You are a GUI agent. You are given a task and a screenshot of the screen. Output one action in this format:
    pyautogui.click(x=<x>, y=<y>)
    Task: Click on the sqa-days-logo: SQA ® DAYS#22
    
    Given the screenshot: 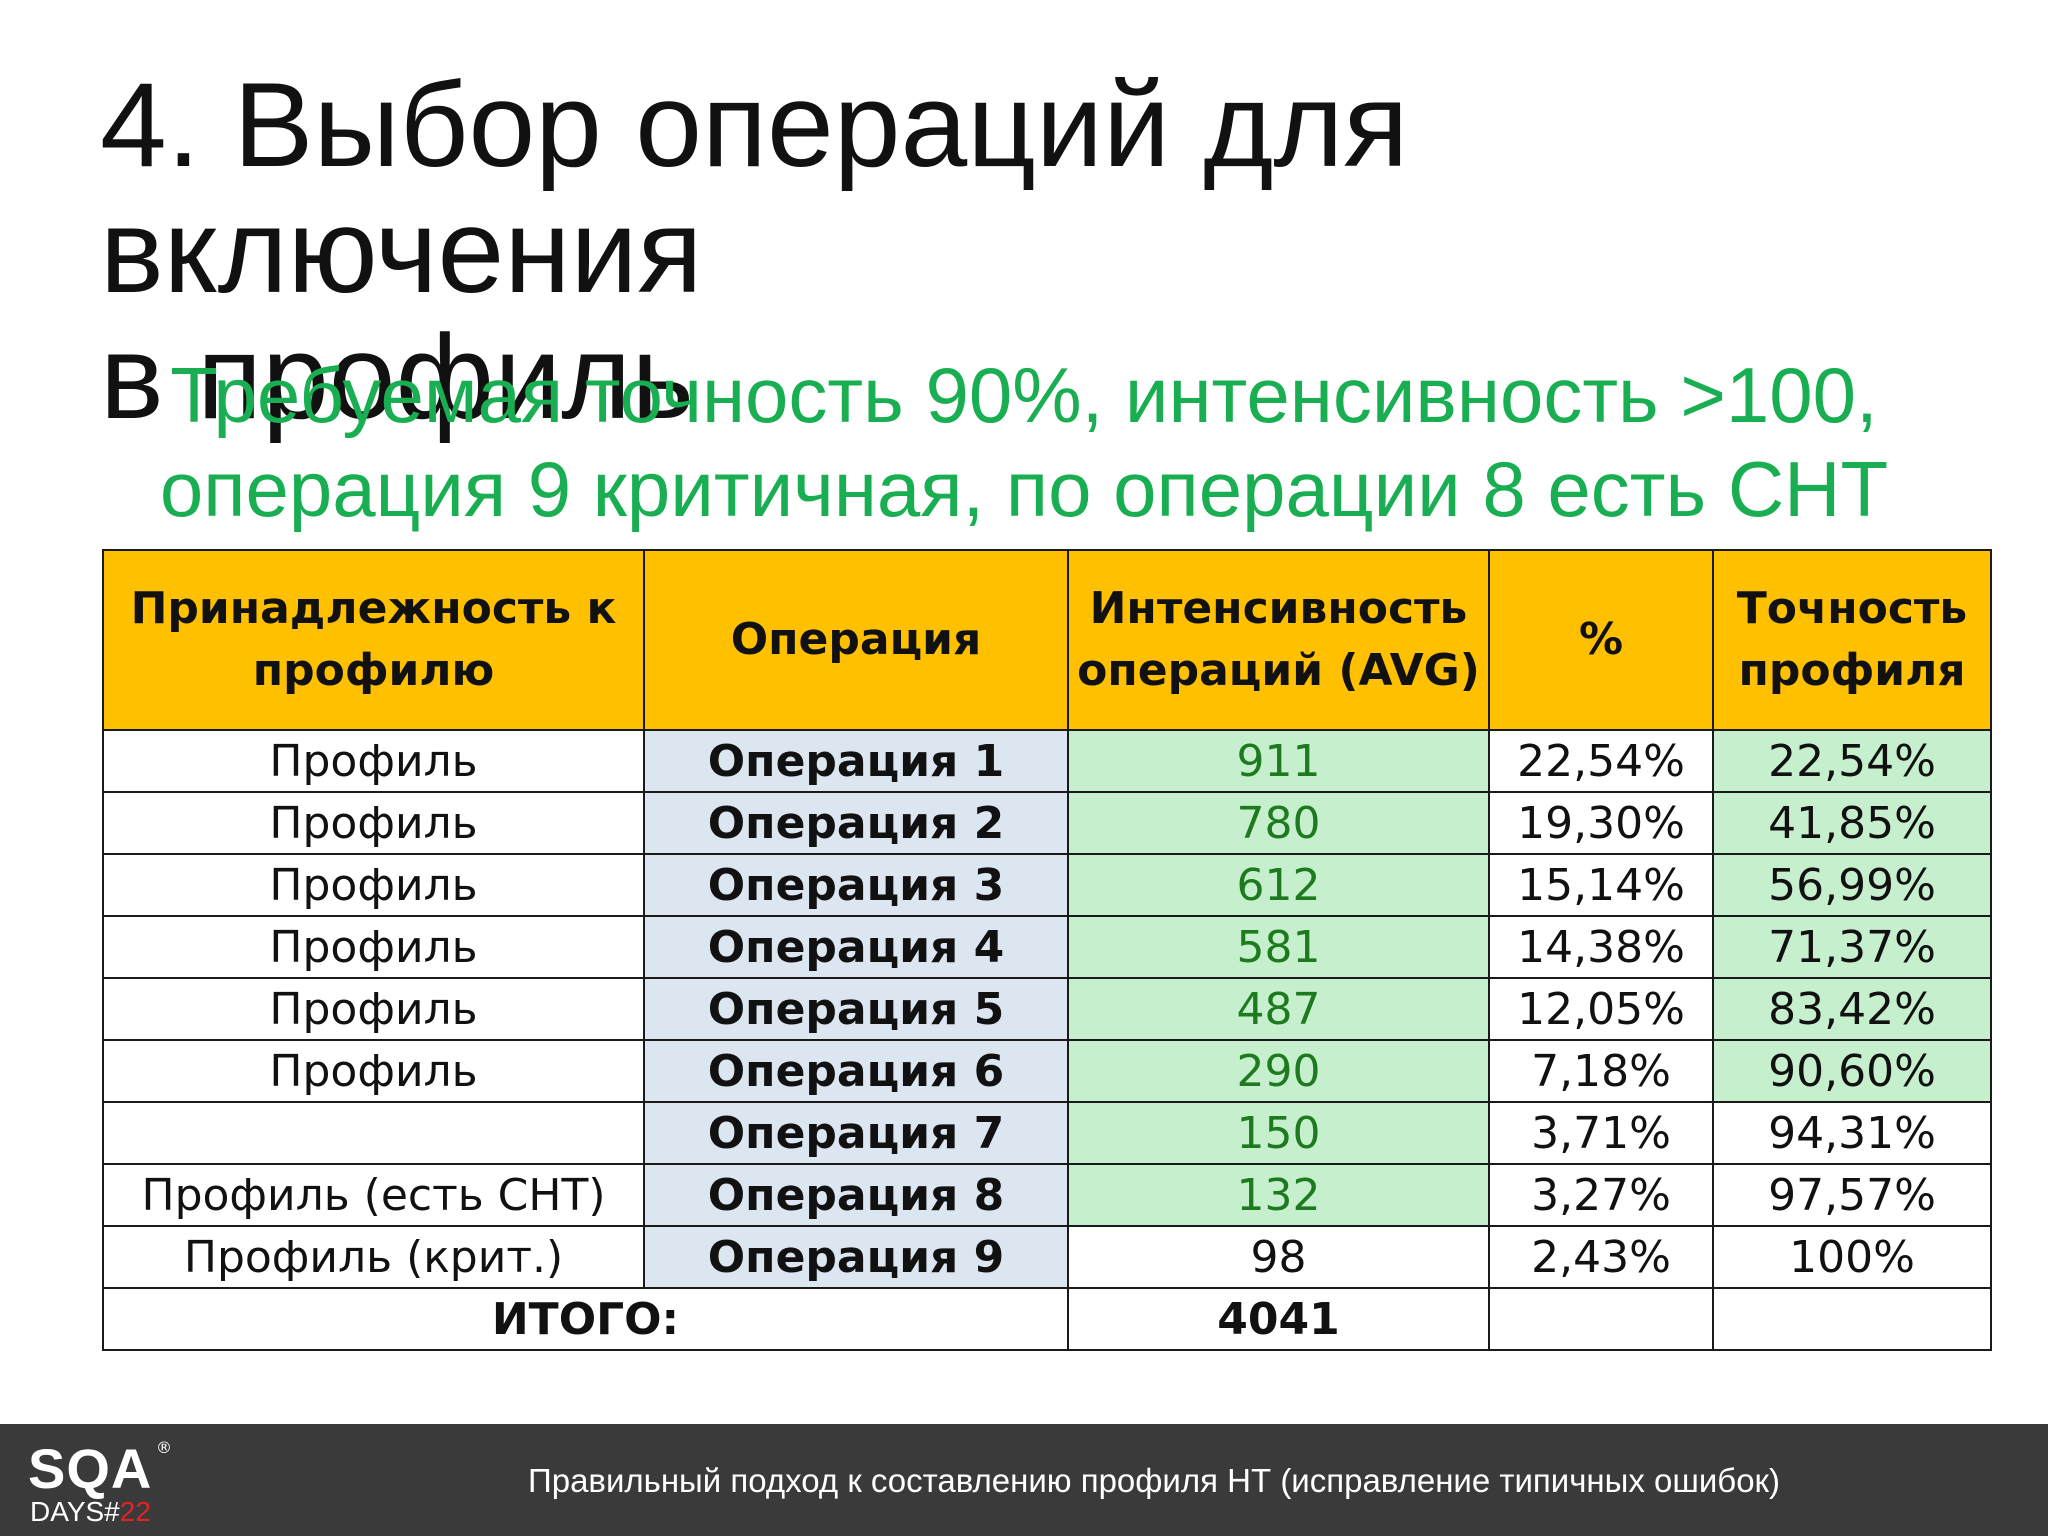 What is the action you would take?
    pyautogui.click(x=106, y=1482)
    